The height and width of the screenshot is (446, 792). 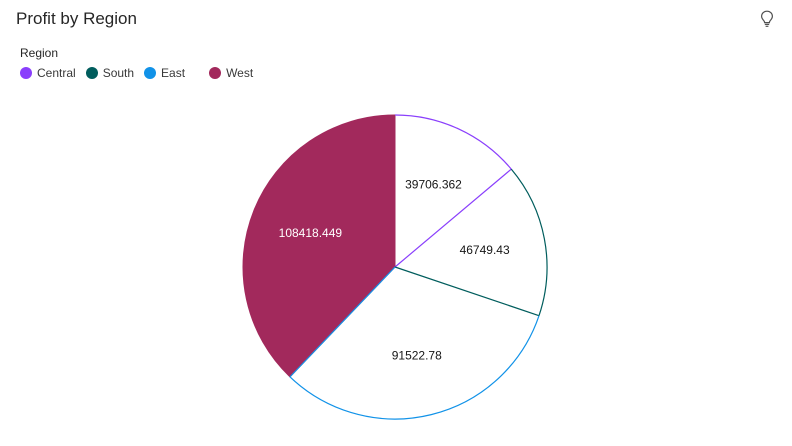 I want to click on pie-slice-edge-central, so click(x=453, y=218).